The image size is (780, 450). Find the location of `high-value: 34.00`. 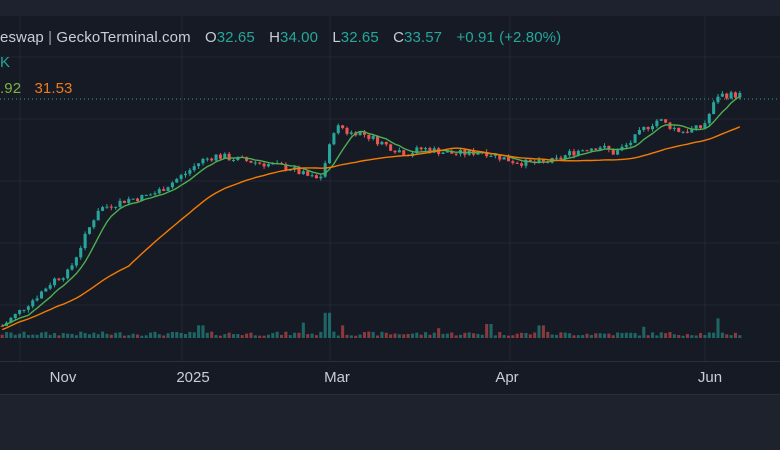

high-value: 34.00 is located at coordinates (299, 37).